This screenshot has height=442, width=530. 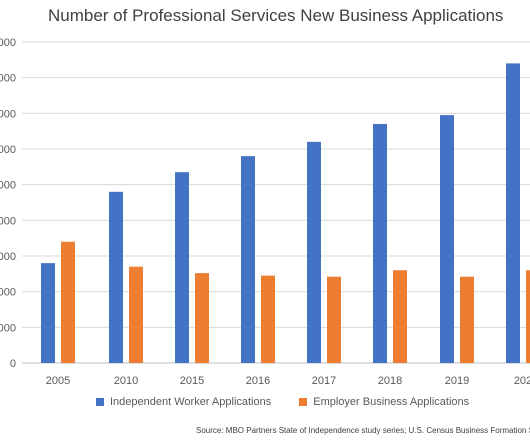 I want to click on x-tick-label-2015: 2015, so click(x=192, y=381).